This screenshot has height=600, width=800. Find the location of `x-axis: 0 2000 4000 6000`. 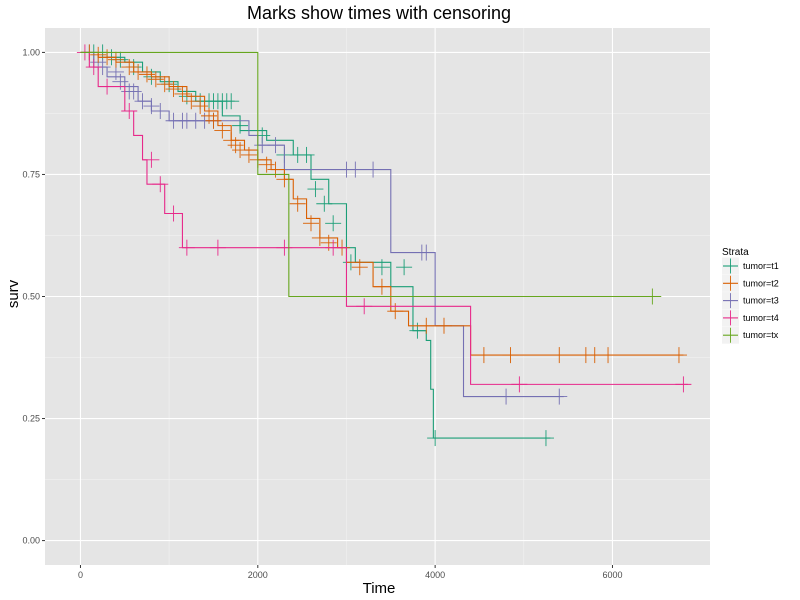

x-axis: 0 2000 4000 6000 is located at coordinates (350, 572).